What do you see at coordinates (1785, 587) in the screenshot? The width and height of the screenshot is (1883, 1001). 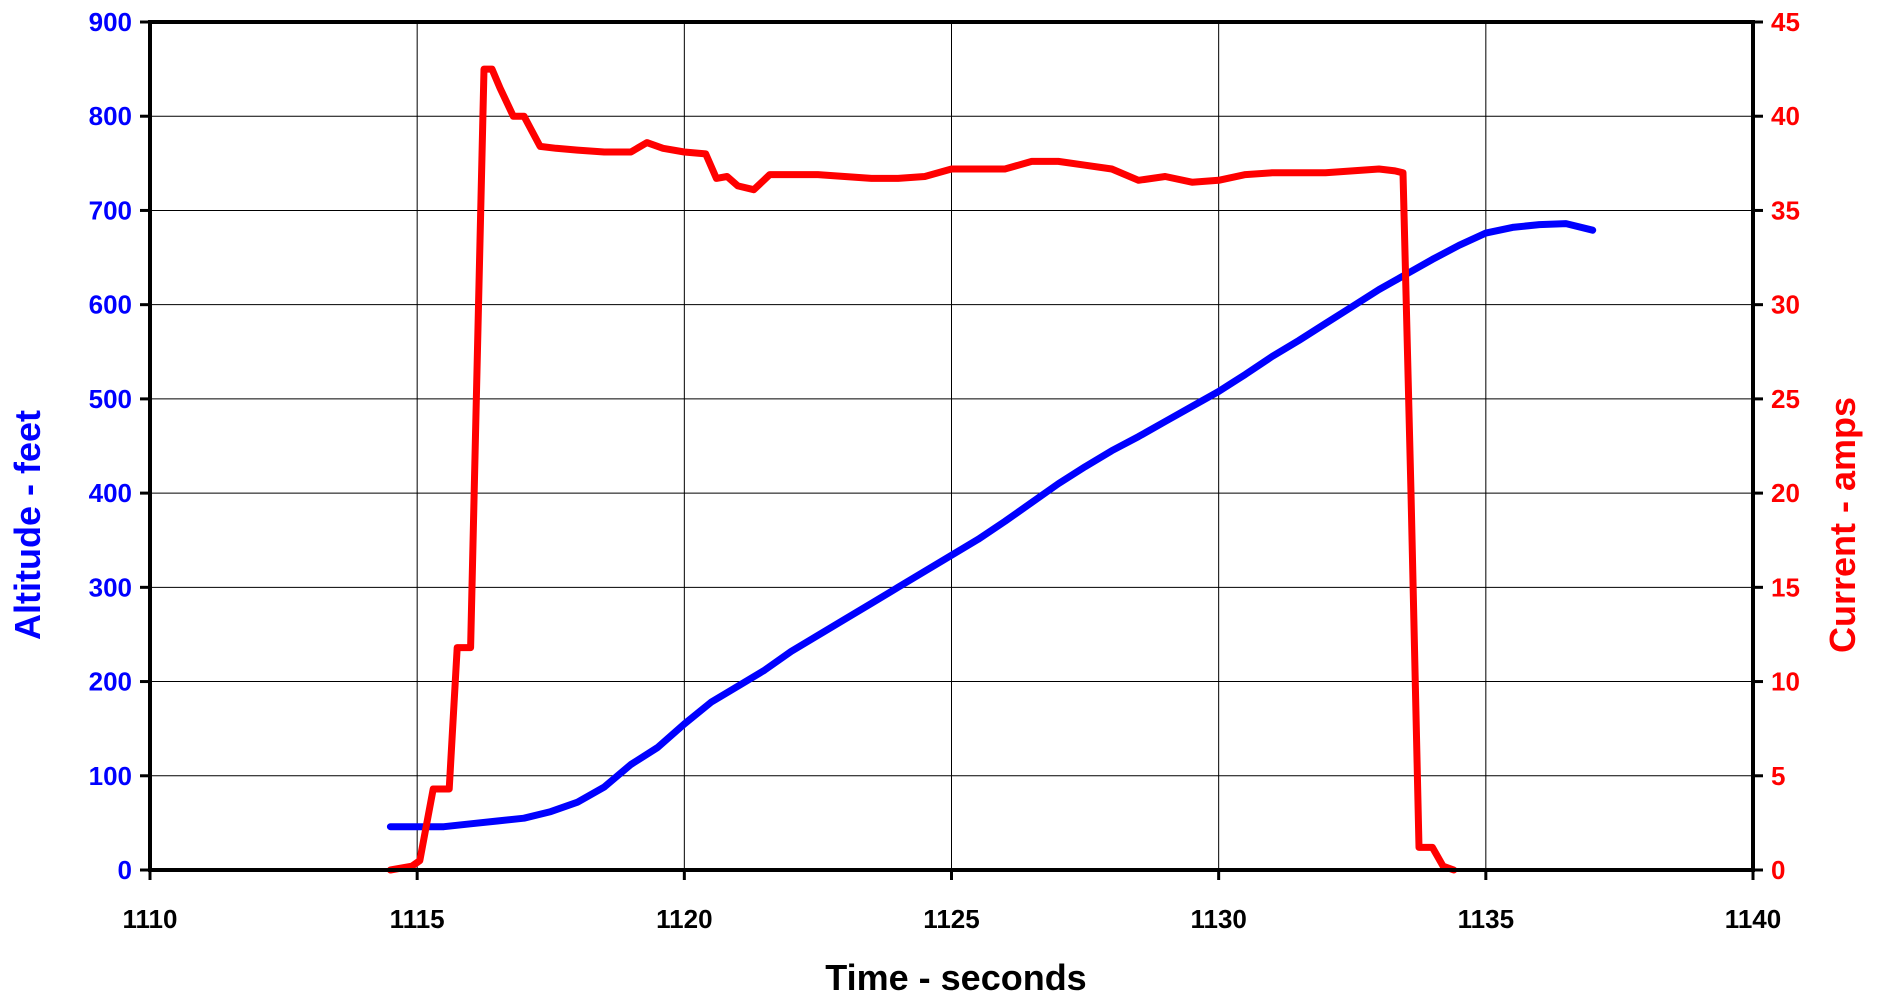 I see `y-tick-label-right: 15` at bounding box center [1785, 587].